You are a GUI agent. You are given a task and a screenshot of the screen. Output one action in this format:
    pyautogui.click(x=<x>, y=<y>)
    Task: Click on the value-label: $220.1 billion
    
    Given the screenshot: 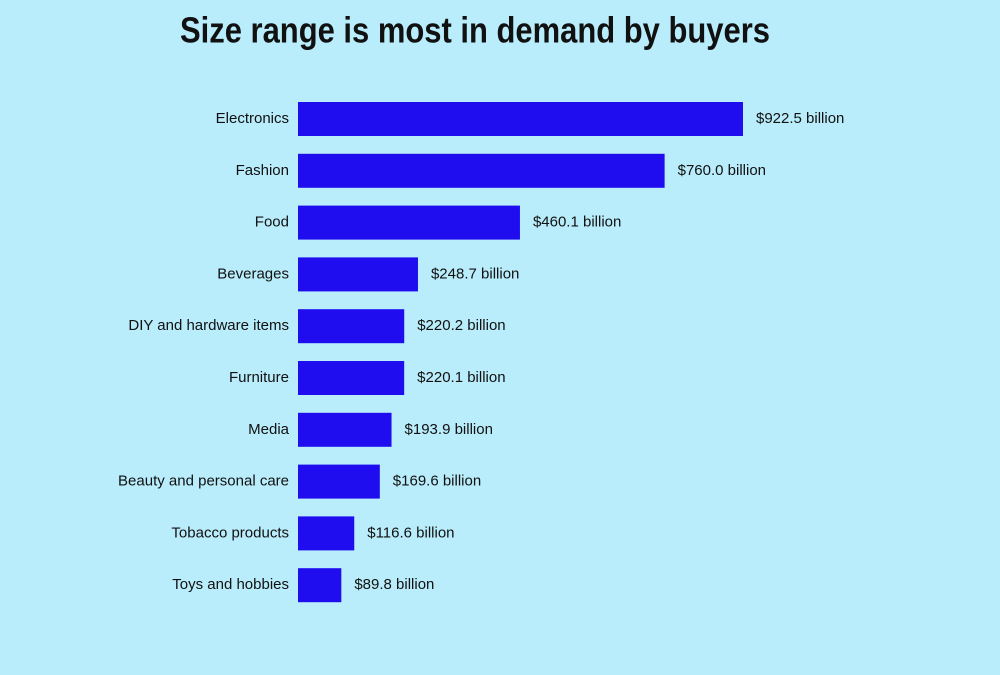 What is the action you would take?
    pyautogui.click(x=461, y=377)
    